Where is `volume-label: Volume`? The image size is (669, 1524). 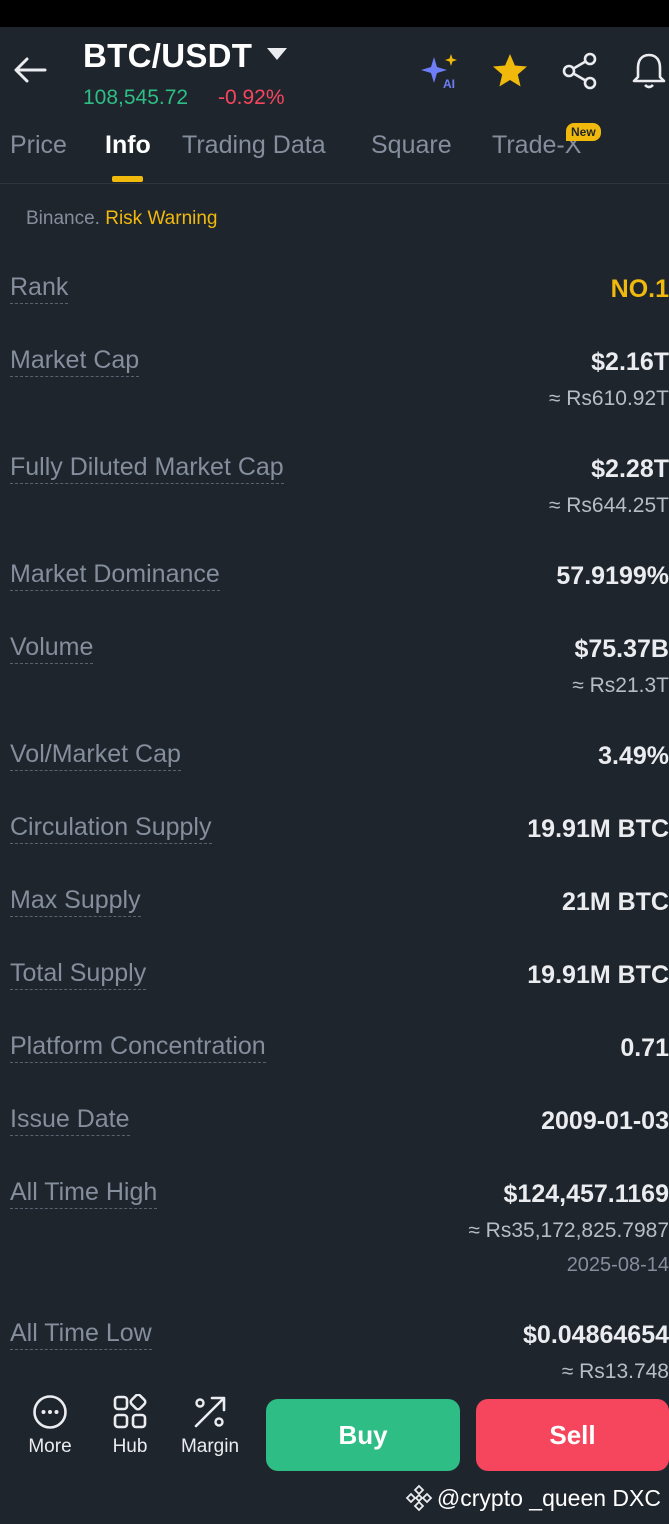 volume-label: Volume is located at coordinates (52, 648).